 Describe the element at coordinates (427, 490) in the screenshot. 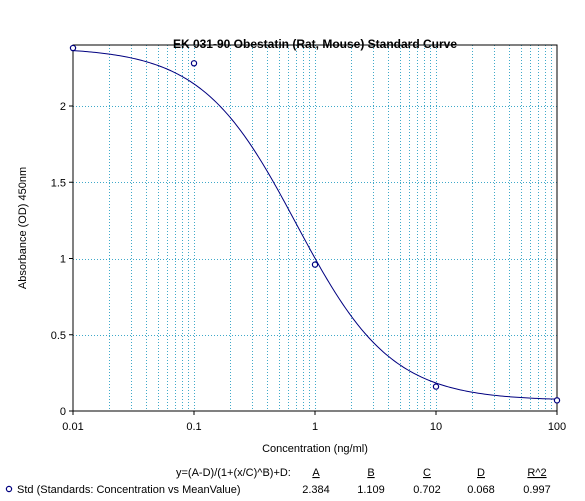

I see `fit-param-value: 0.702` at that location.